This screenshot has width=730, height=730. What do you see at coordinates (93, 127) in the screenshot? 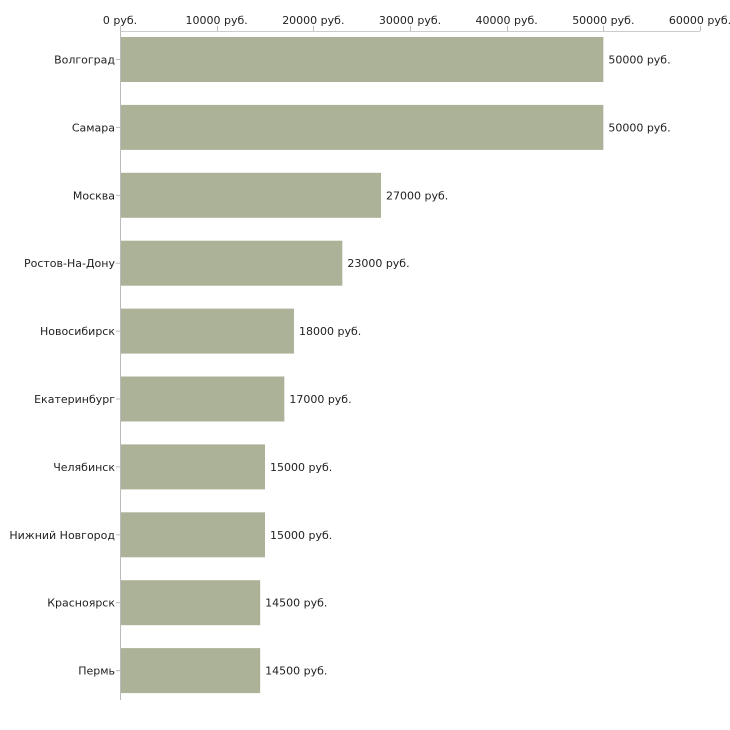
I see `category-label: Самара` at bounding box center [93, 127].